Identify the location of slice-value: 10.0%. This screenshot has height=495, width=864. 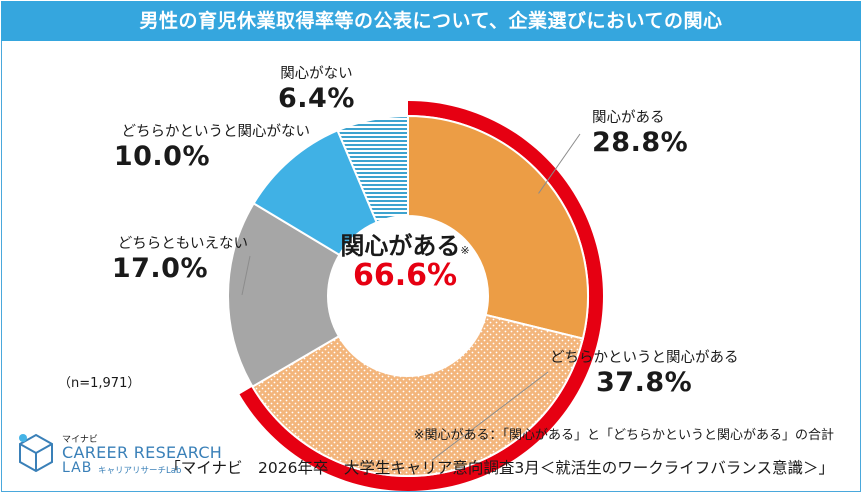
(161, 156).